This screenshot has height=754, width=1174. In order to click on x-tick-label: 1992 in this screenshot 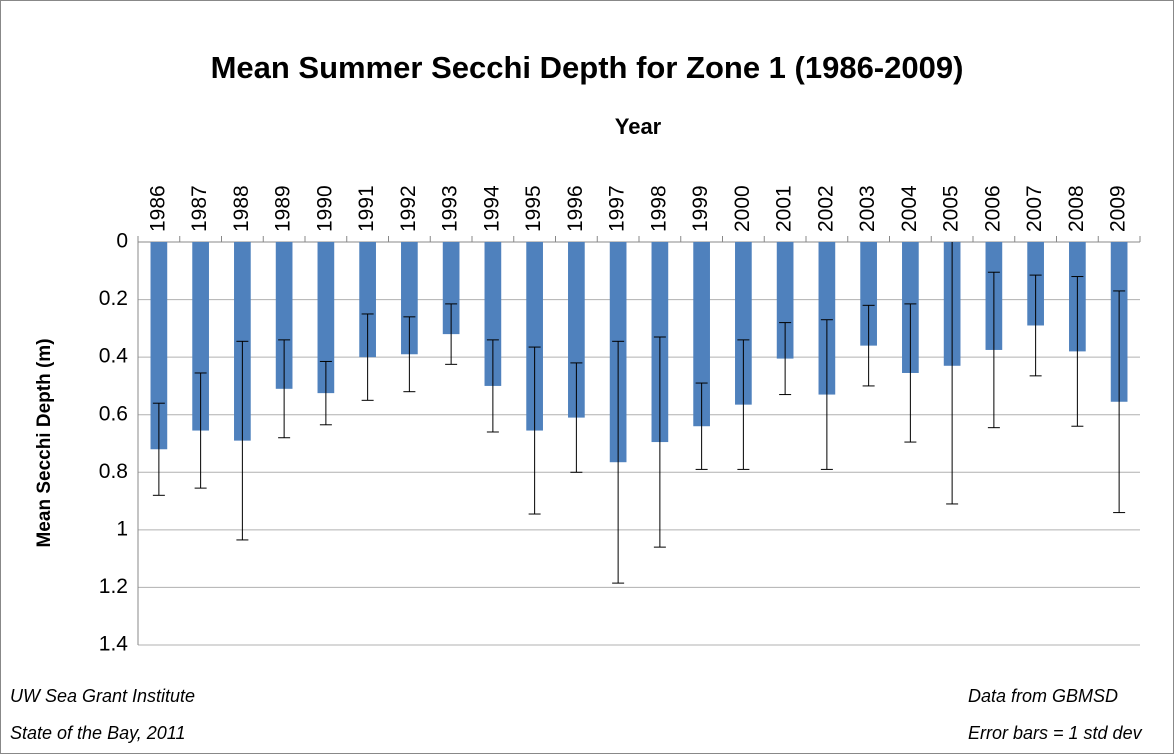, I will do `click(408, 208)`.